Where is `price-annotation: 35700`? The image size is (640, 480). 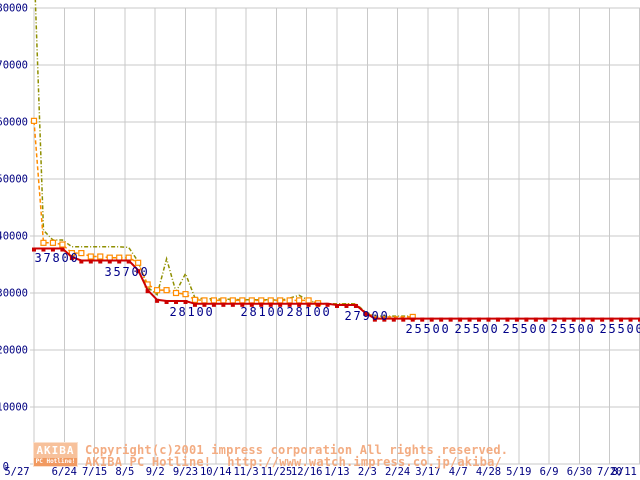 price-annotation: 35700 is located at coordinates (126, 272).